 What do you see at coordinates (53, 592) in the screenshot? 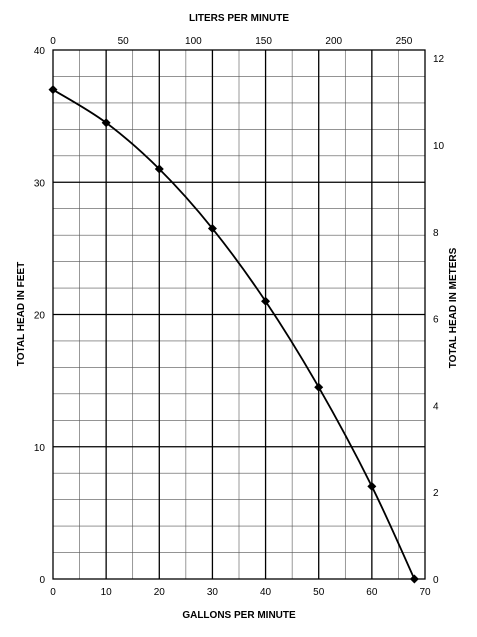
I see `x-tick-label: 0` at bounding box center [53, 592].